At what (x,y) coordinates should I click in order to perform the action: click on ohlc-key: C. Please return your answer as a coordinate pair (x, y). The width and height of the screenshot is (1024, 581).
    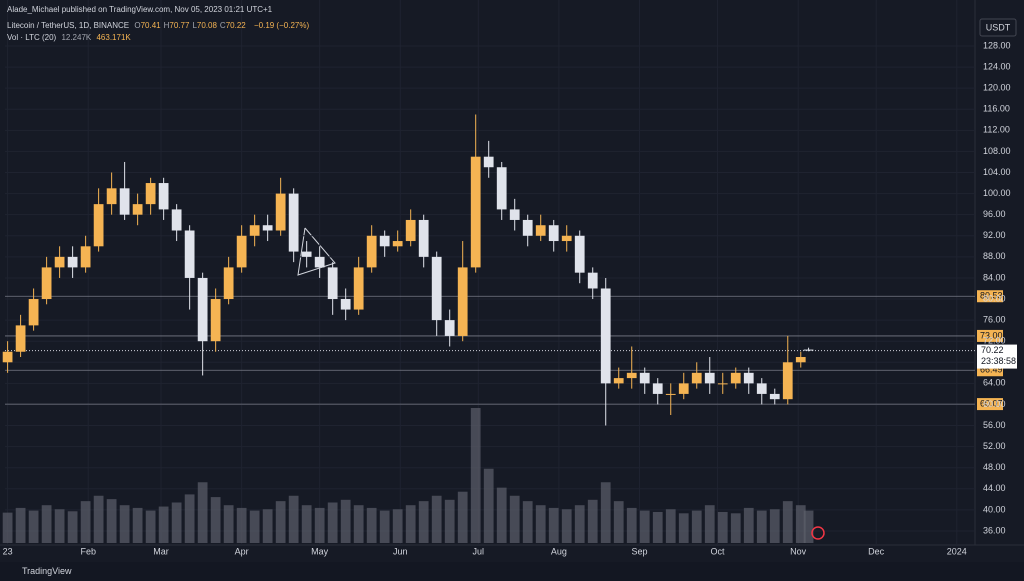
    Looking at the image, I should click on (222, 25).